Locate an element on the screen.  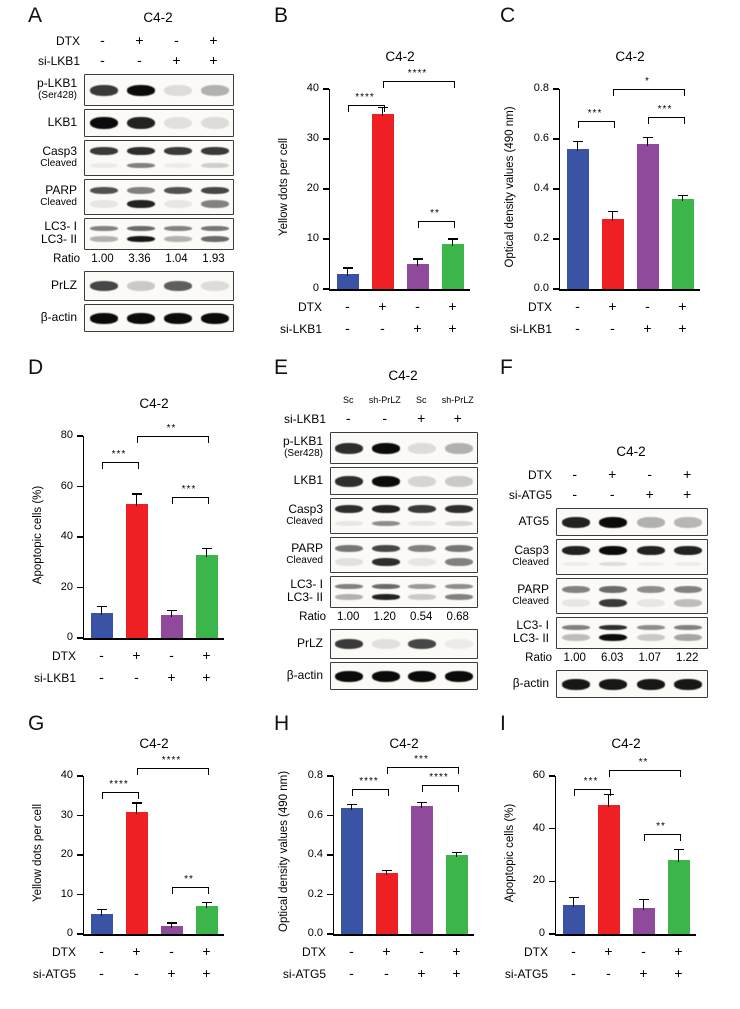
x-axis is located at coordinates (625, 935).